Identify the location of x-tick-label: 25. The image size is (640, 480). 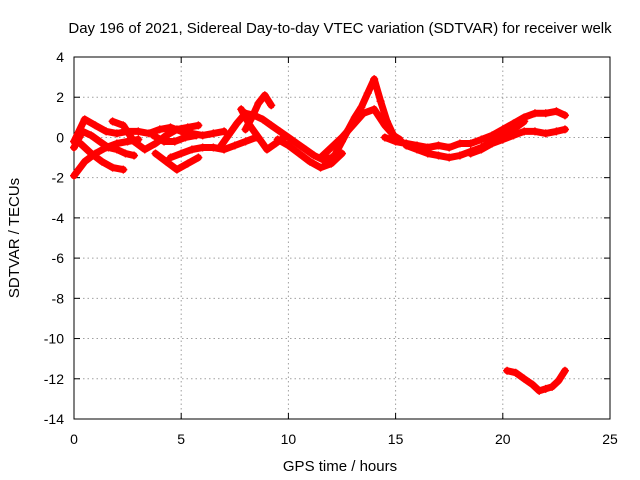
(610, 439).